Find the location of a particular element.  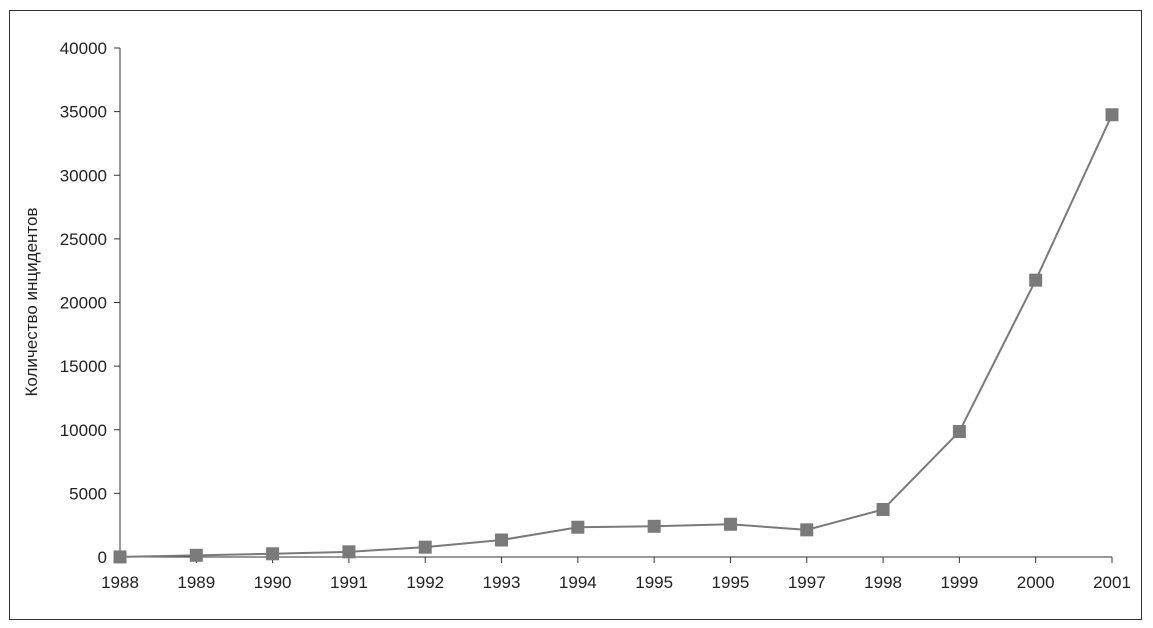

x-tick-label: 2000 is located at coordinates (1036, 582).